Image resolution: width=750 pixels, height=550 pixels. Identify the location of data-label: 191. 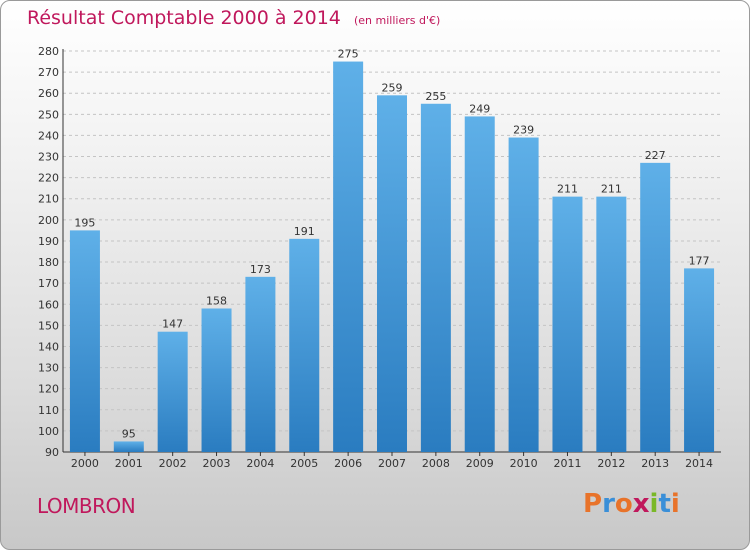
(304, 231).